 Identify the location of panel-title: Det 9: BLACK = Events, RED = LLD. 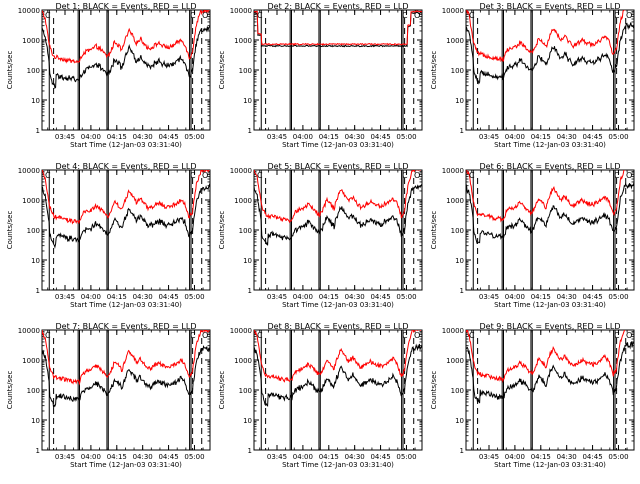
(550, 326).